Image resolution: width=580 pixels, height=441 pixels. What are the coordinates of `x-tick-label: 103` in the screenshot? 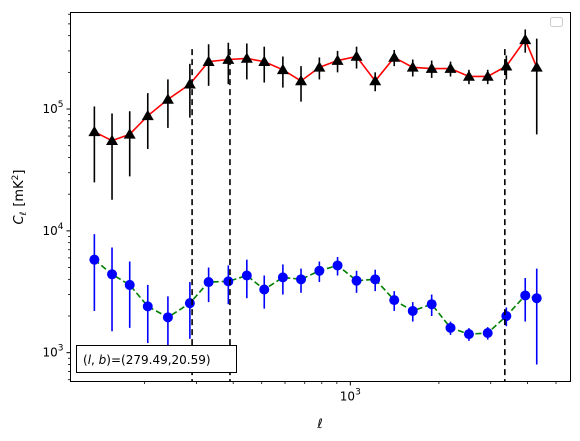 It's located at (350, 396).